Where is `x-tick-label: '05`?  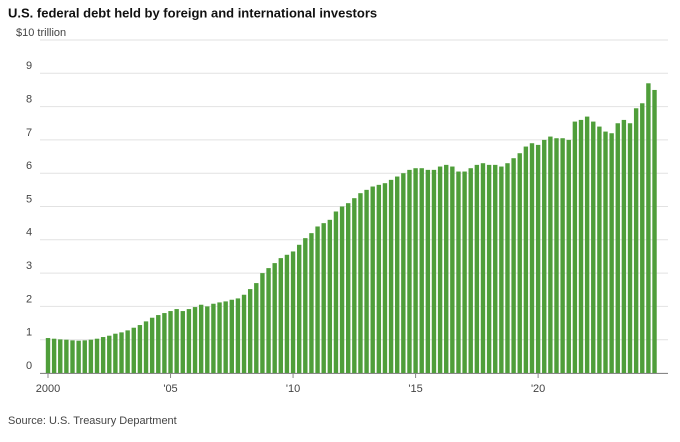 x-tick-label: '05 is located at coordinates (170, 389).